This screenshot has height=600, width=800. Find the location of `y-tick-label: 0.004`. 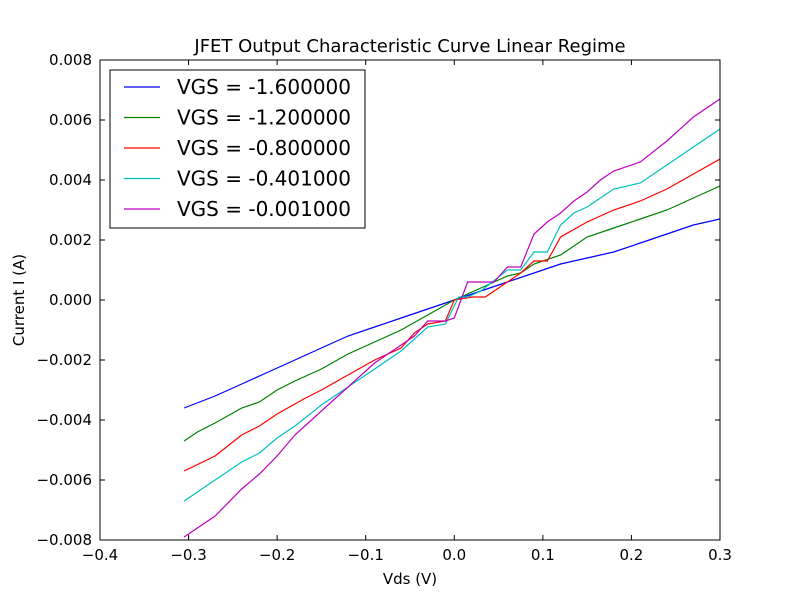

y-tick-label: 0.004 is located at coordinates (70, 180).